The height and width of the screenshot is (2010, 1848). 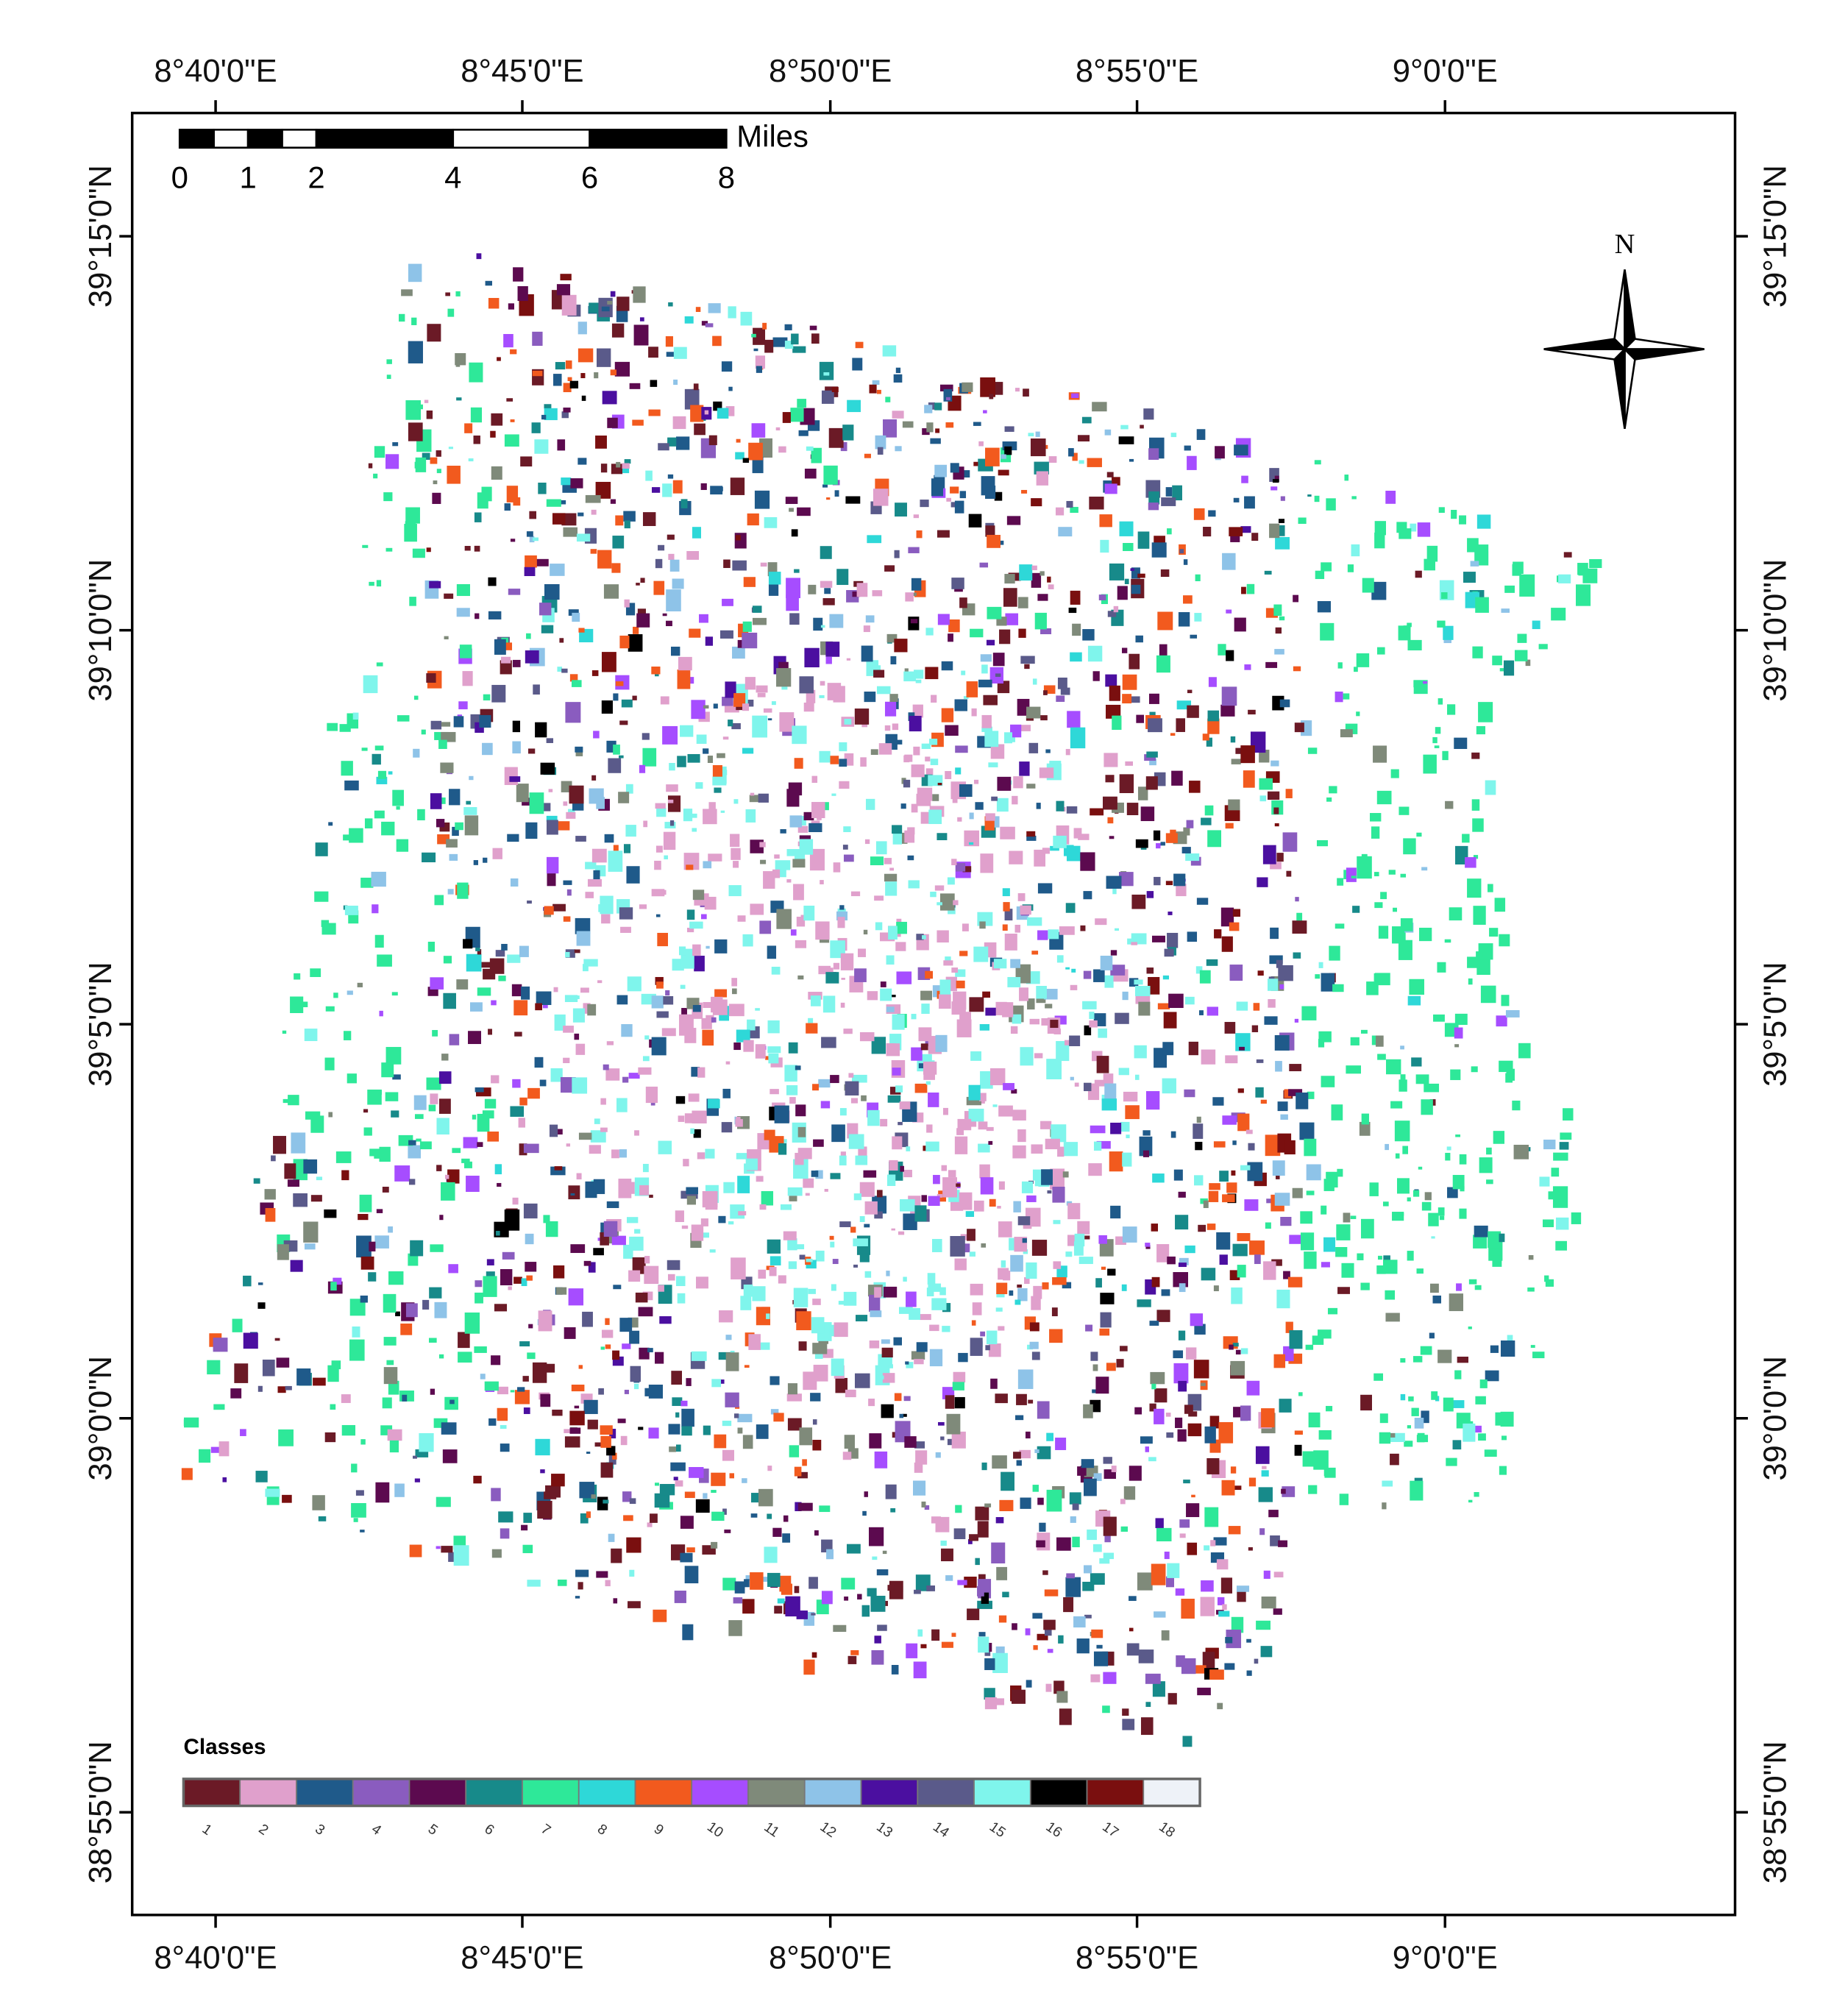 What do you see at coordinates (1002, 1792) in the screenshot?
I see `legend-swatch` at bounding box center [1002, 1792].